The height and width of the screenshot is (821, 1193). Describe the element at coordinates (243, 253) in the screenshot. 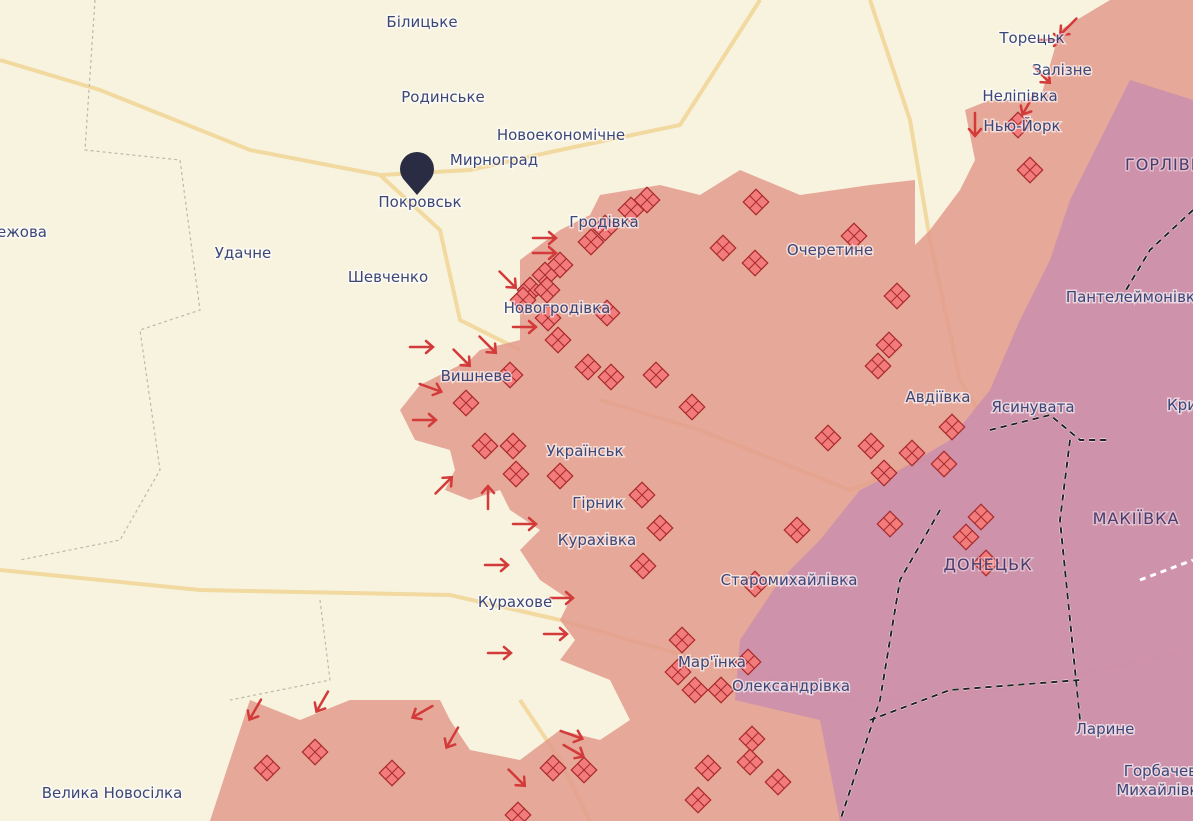

I see `place-label: Удачне` at that location.